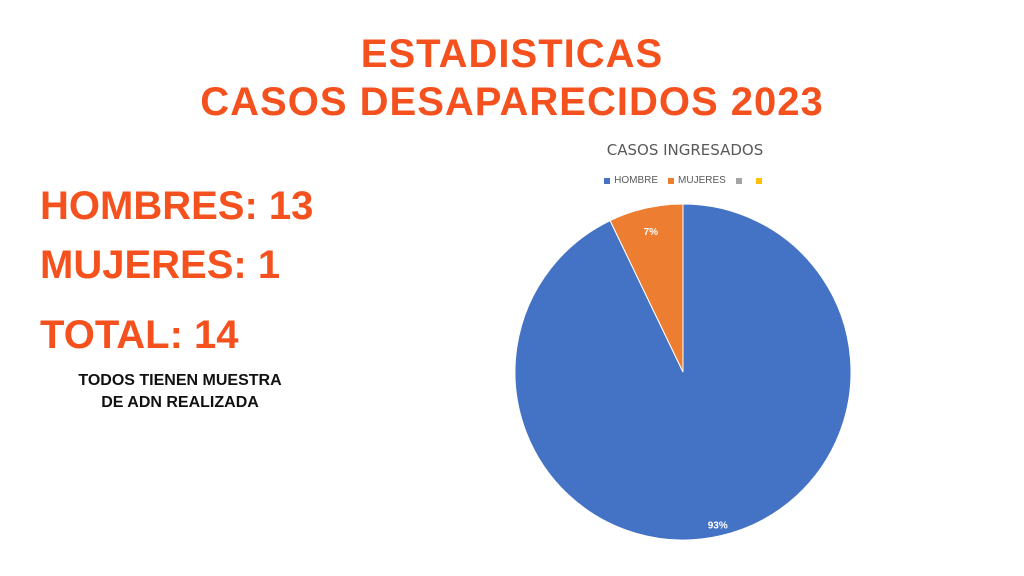 This screenshot has width=1024, height=576. I want to click on pie-slice, so click(646, 288).